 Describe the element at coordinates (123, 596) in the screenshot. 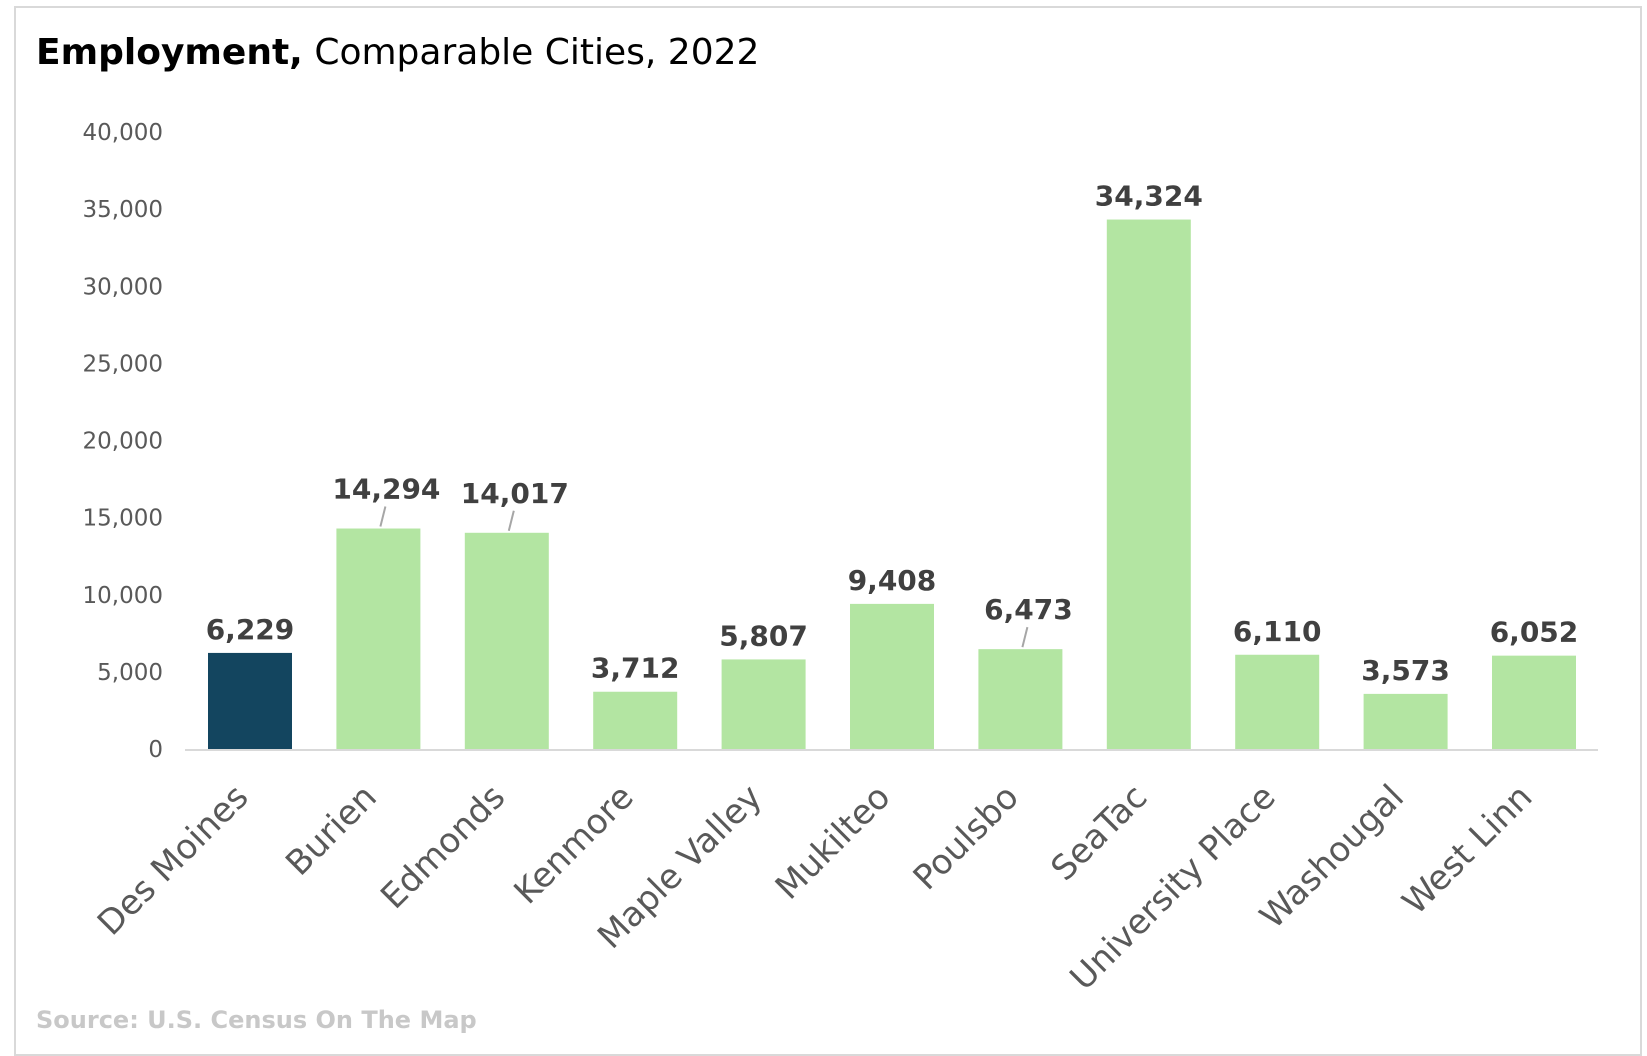

I see `y-tick-label: 10,000` at that location.